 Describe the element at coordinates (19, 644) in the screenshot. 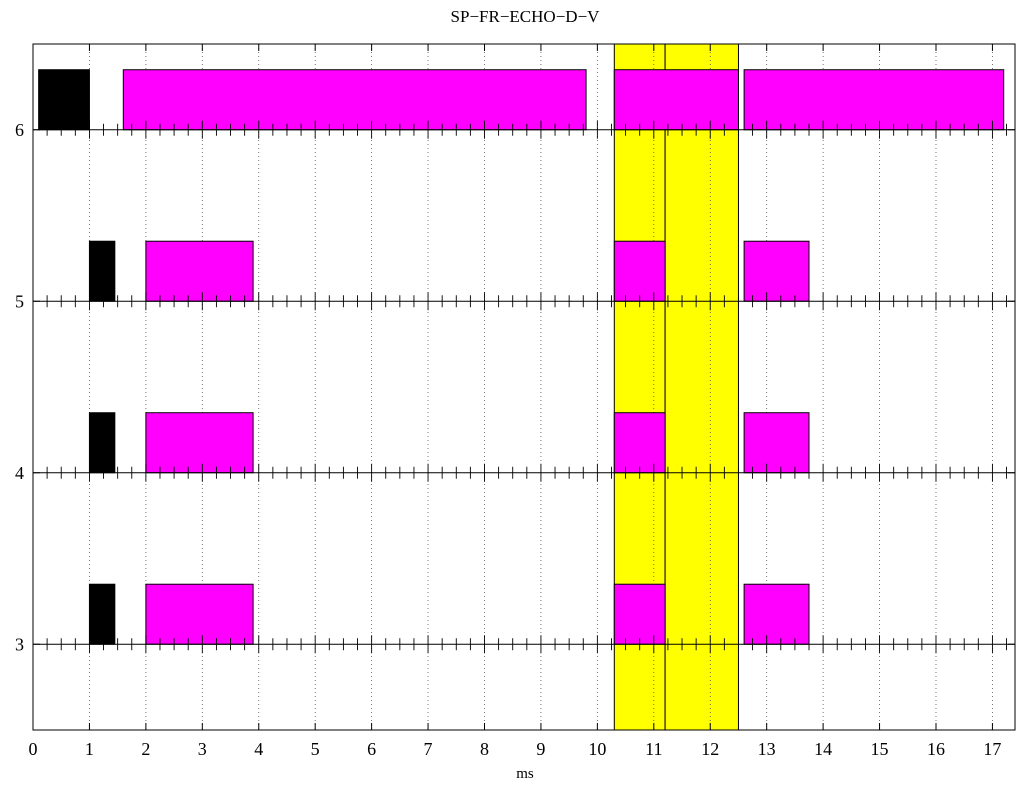

I see `y-tick-label-3: 3` at that location.